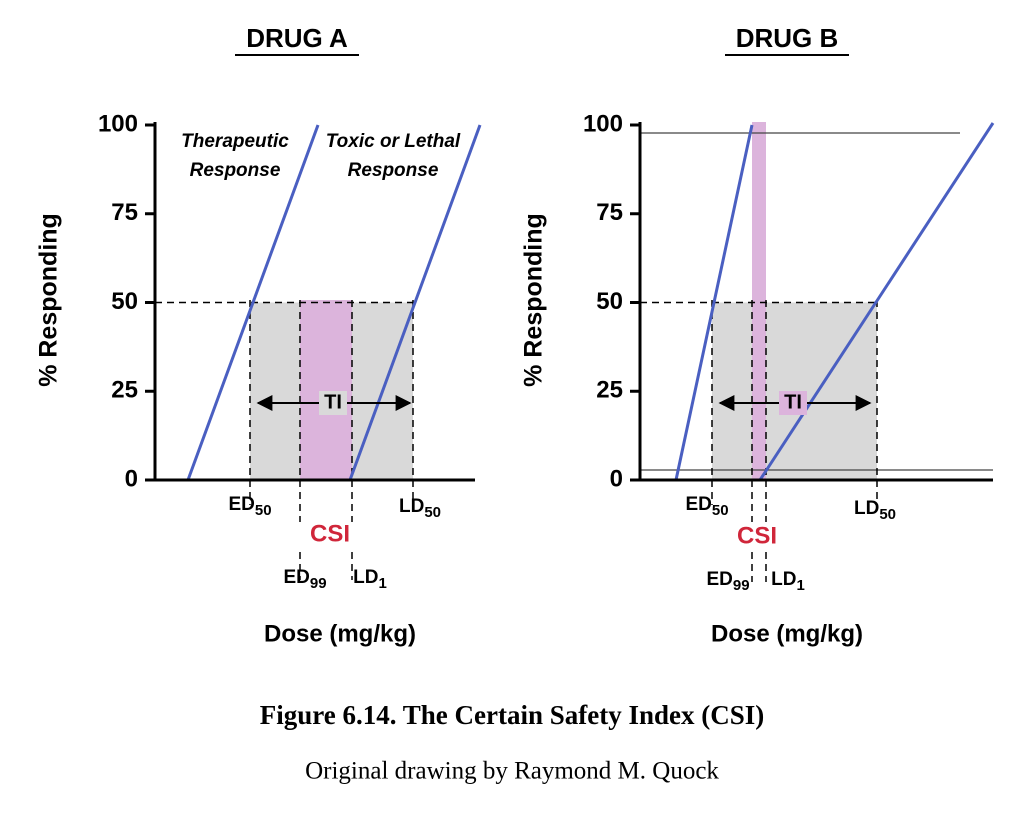  Describe the element at coordinates (787, 38) in the screenshot. I see `panel-title: DRUG B` at that location.